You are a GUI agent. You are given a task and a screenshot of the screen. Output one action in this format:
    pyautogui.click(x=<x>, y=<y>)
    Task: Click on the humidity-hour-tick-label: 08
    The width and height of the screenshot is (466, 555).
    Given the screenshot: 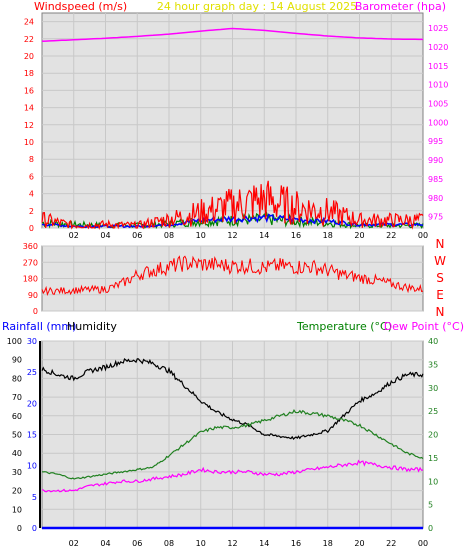 What is the action you would take?
    pyautogui.click(x=169, y=543)
    